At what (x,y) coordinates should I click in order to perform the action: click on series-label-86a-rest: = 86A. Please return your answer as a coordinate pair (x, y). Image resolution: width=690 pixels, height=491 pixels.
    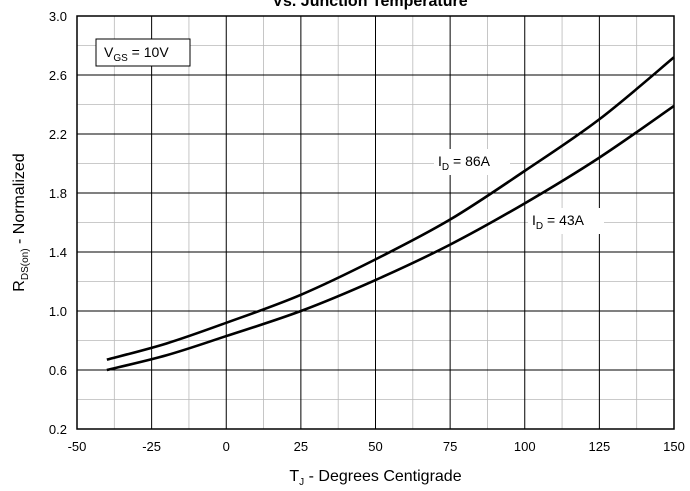
    Looking at the image, I should click on (470, 161).